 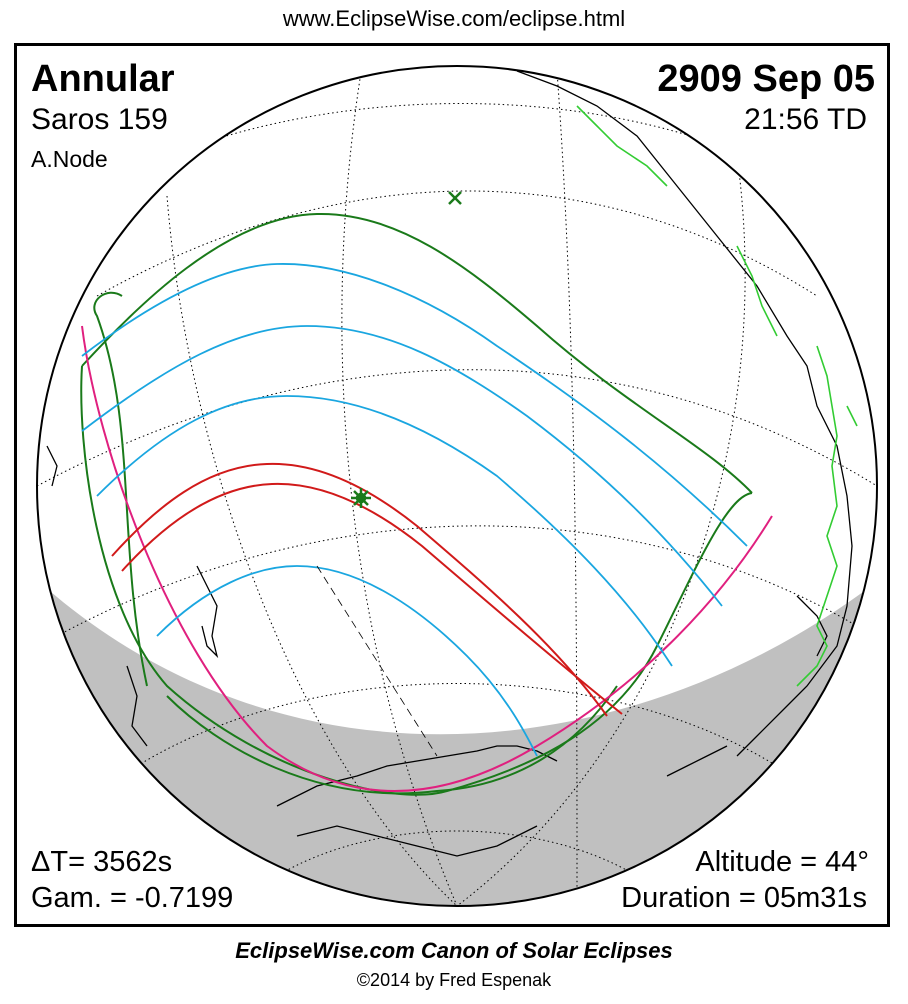 What do you see at coordinates (805, 119) in the screenshot?
I see `eclipse-time: 21:56 TD` at bounding box center [805, 119].